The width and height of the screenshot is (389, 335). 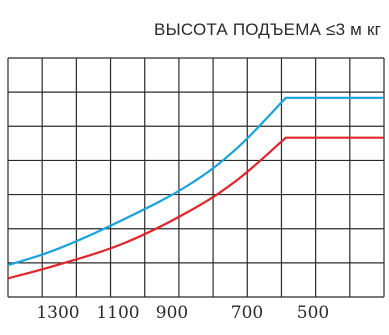 I want to click on x-tick-label: 500, so click(x=313, y=313).